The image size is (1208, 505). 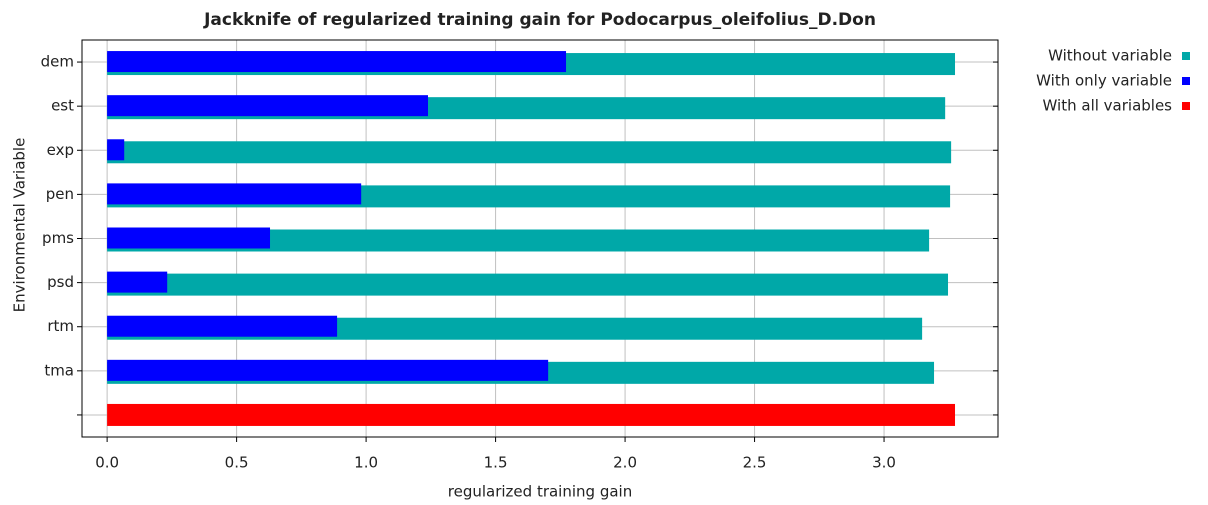 What do you see at coordinates (58, 238) in the screenshot?
I see `y-tick-label: pms` at bounding box center [58, 238].